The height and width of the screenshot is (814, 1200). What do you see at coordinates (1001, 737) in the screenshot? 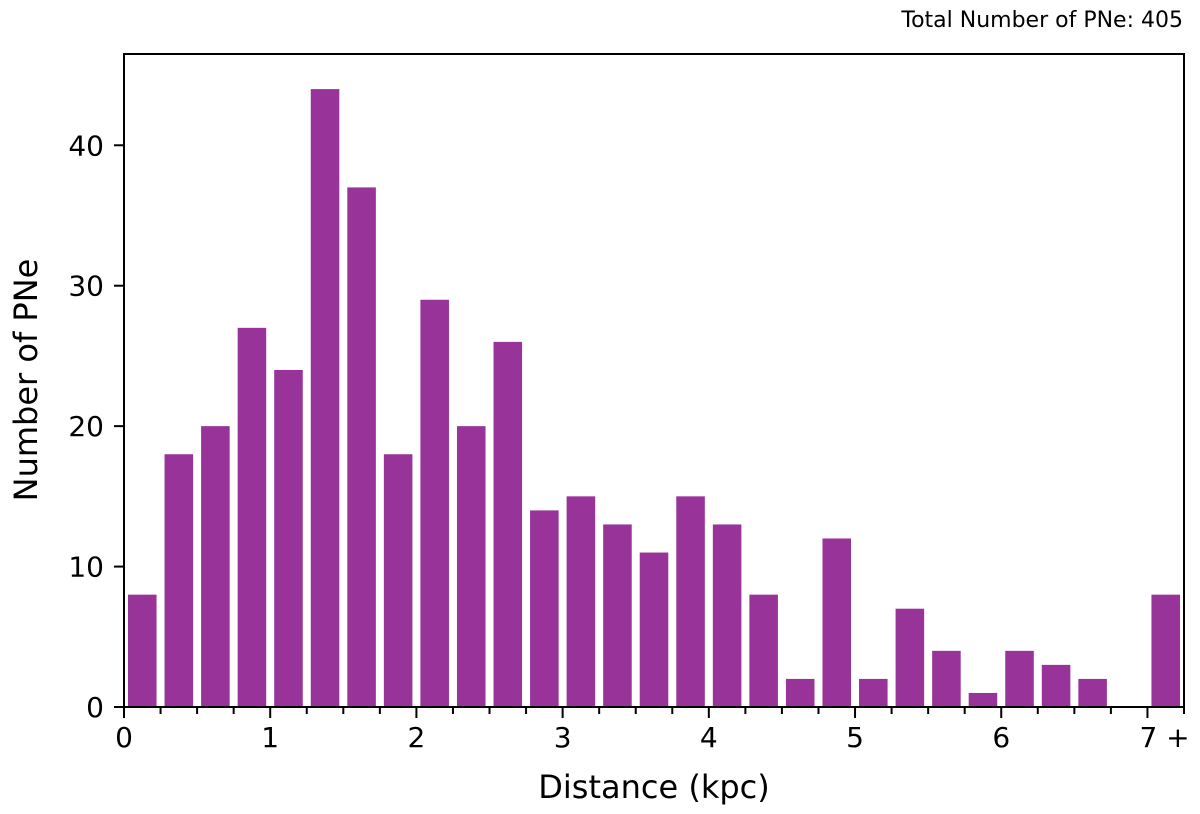
I see `x-tick-label: 6` at bounding box center [1001, 737].